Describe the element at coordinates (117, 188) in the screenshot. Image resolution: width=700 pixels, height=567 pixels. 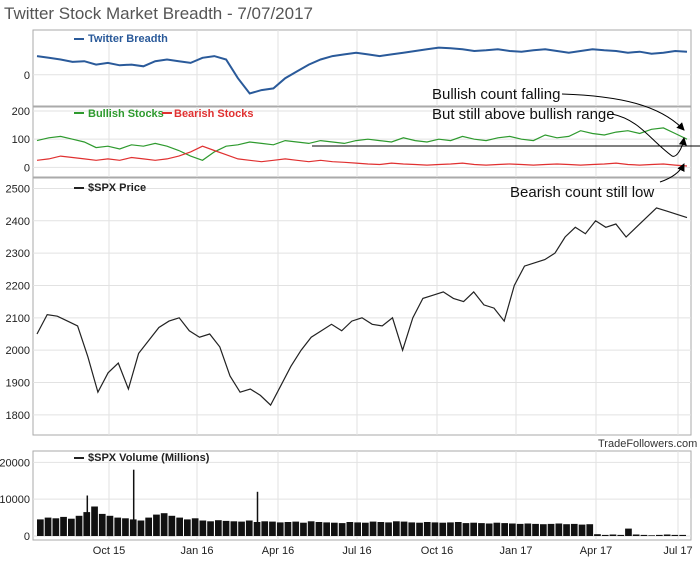
I see `legend-price-label: $SPX Price` at that location.